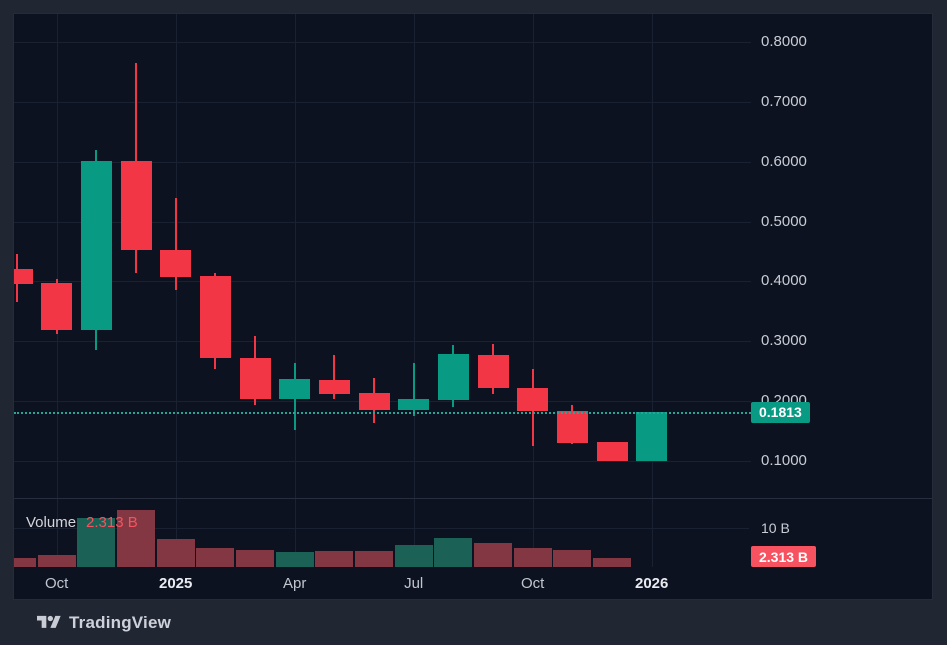 The height and width of the screenshot is (645, 947). Describe the element at coordinates (295, 583) in the screenshot. I see `time-axis-tick: Apr` at that location.